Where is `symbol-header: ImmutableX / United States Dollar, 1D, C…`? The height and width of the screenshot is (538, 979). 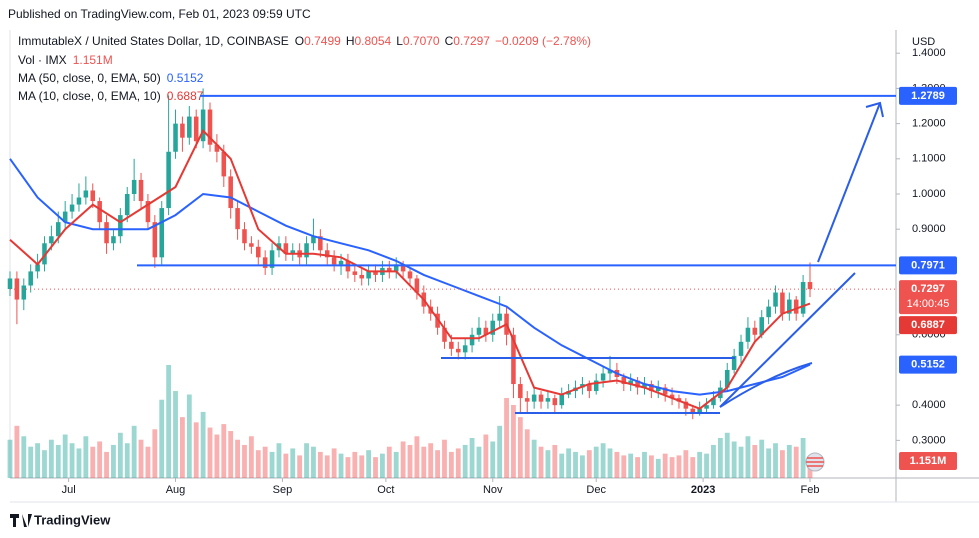 symbol-header: ImmutableX / United States Dollar, 1D, C… is located at coordinates (304, 41).